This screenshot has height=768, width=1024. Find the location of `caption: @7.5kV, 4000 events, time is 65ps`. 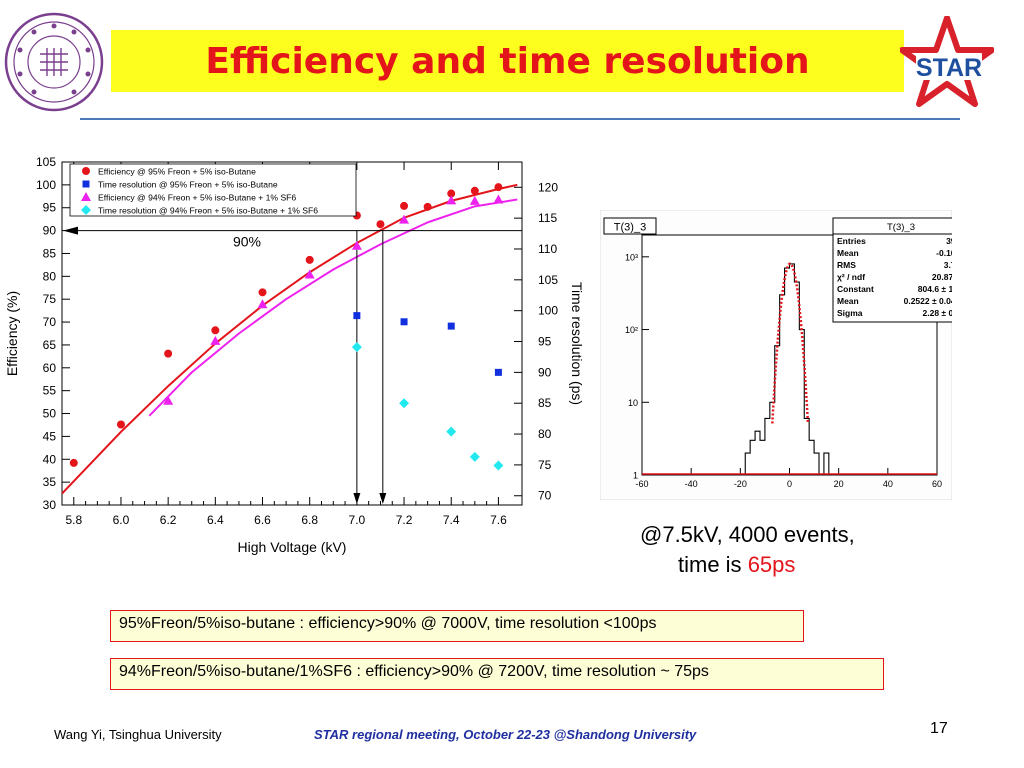

caption: @7.5kV, 4000 events, time is 65ps is located at coordinates (747, 550).